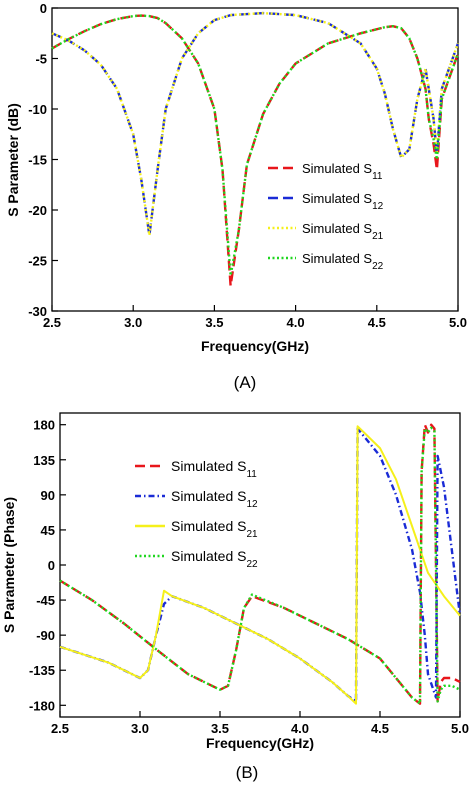 The height and width of the screenshot is (786, 474). I want to click on y-tick-label: -135, so click(42, 670).